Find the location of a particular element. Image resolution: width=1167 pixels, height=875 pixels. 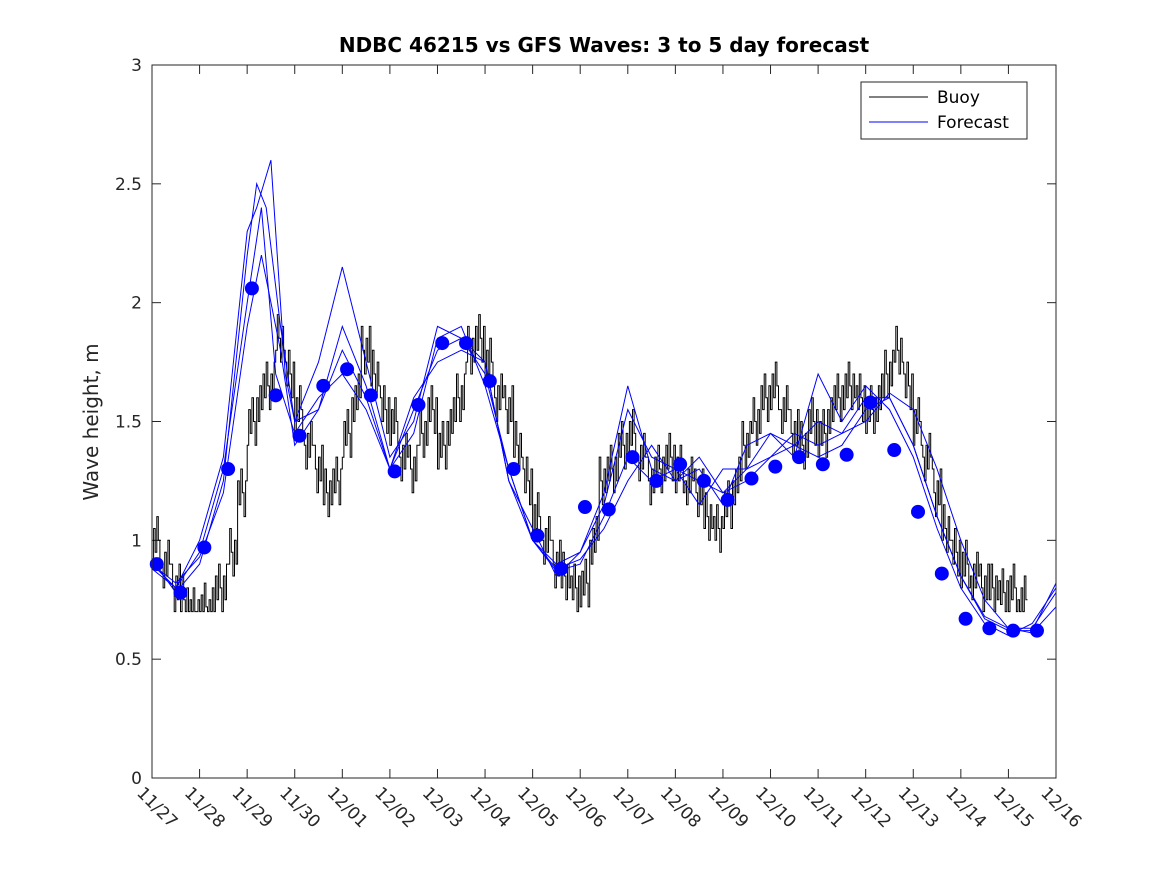

y-tick-label: 0.5 is located at coordinates (128, 660).